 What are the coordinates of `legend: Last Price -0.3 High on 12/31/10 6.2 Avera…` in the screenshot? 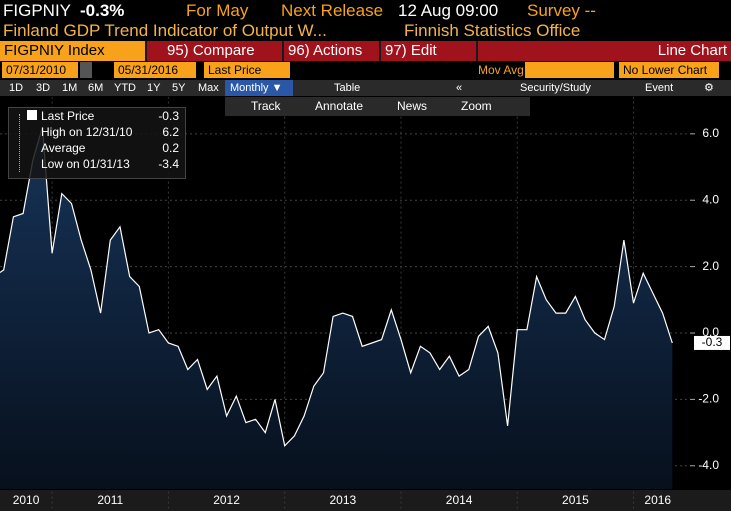 It's located at (97, 143).